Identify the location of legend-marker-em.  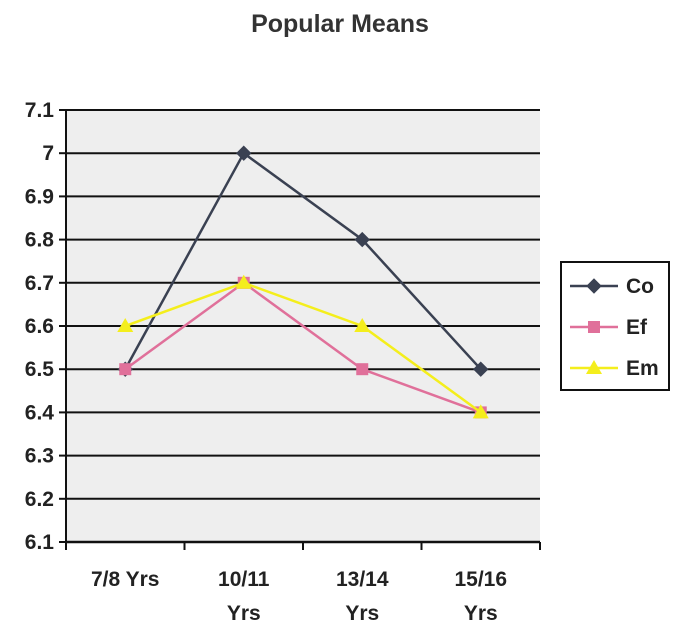
(594, 367).